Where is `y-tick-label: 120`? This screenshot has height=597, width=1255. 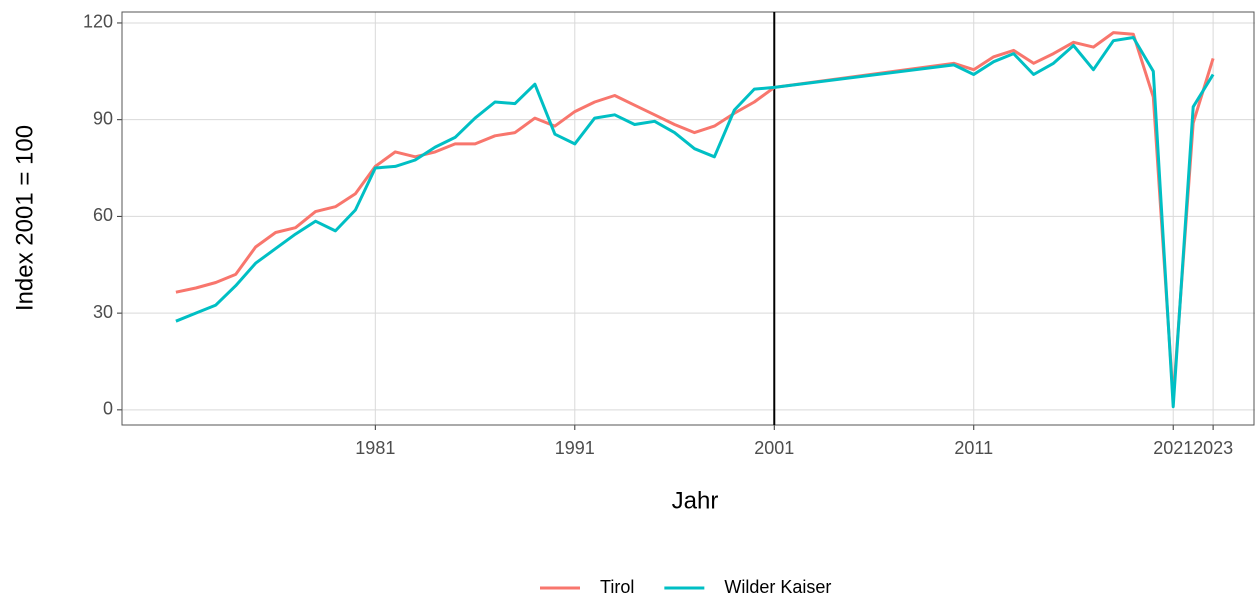
y-tick-label: 120 is located at coordinates (98, 22).